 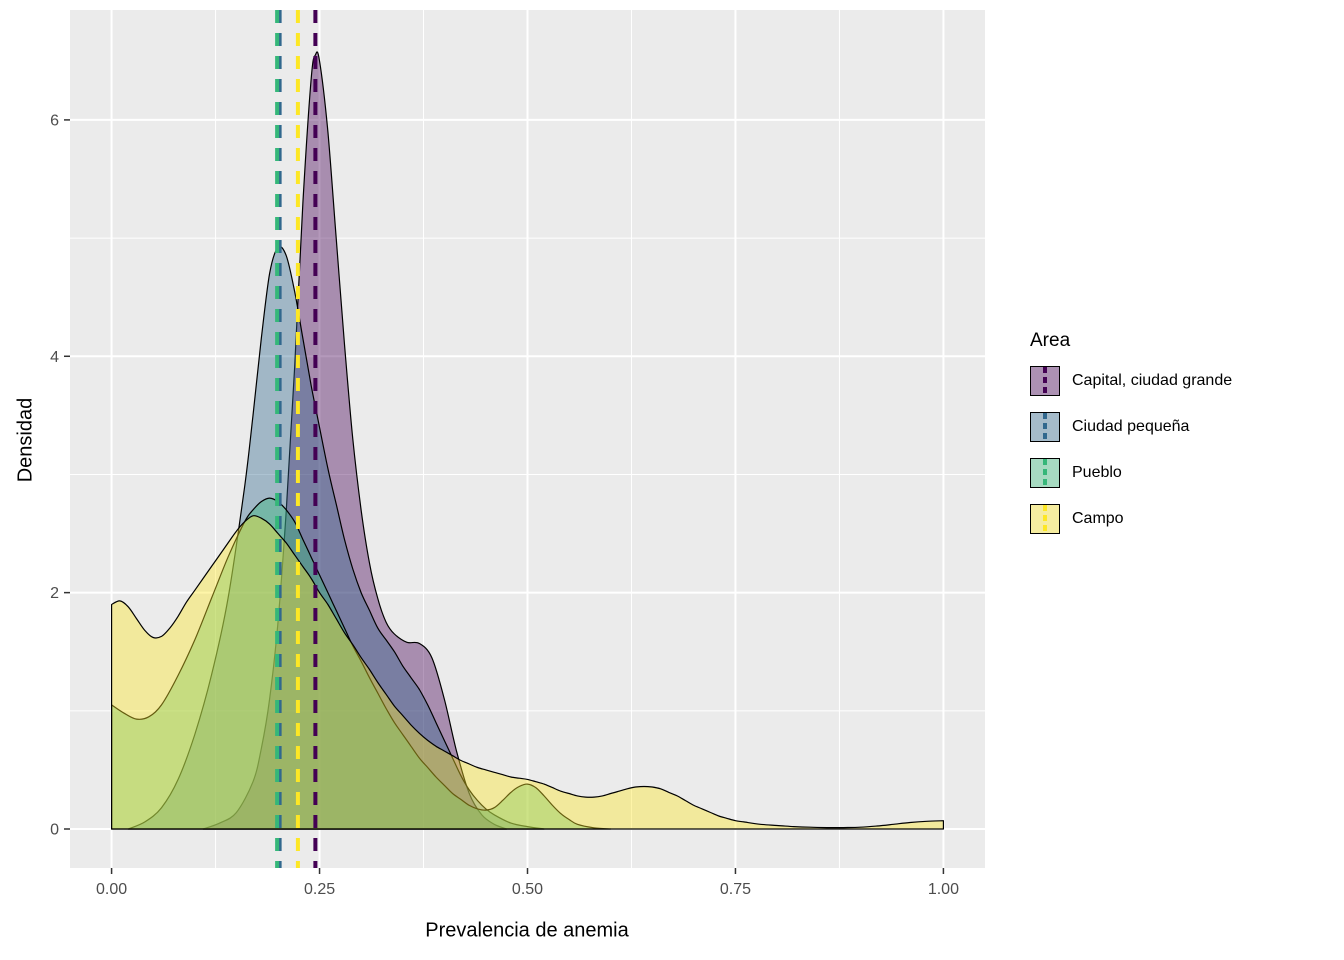 What do you see at coordinates (319, 889) in the screenshot?
I see `x-tick-label: 0.25` at bounding box center [319, 889].